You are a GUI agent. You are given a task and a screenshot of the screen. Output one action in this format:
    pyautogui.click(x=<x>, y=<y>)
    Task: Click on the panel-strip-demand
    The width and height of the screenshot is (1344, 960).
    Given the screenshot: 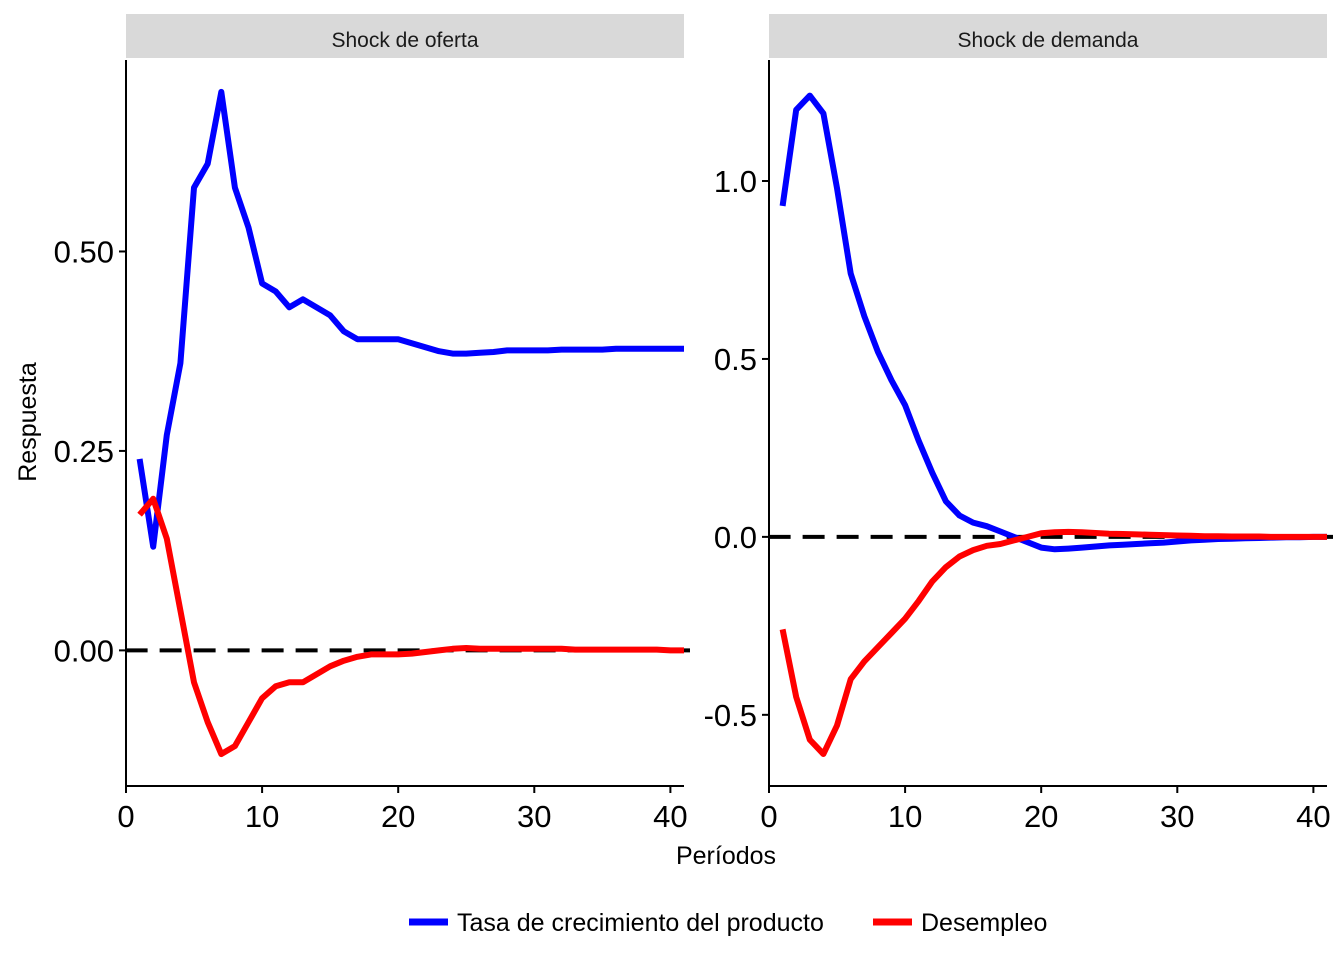 What is the action you would take?
    pyautogui.click(x=1048, y=36)
    